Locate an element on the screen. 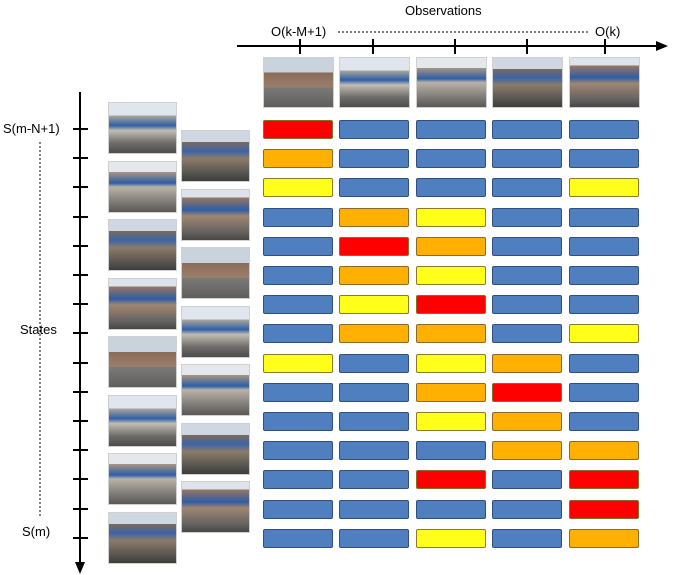 This screenshot has height=575, width=677. state-end-label: S(m) is located at coordinates (36, 531).